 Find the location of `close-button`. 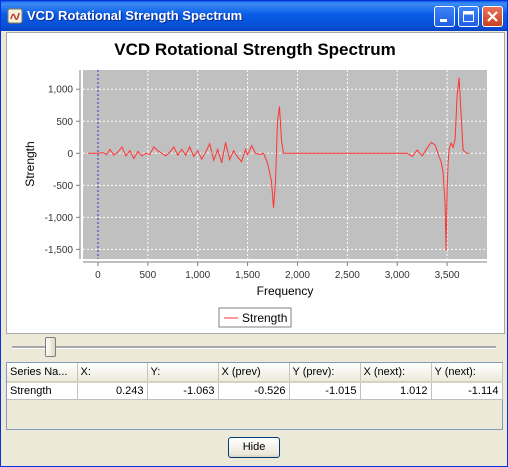

close-button is located at coordinates (492, 16).